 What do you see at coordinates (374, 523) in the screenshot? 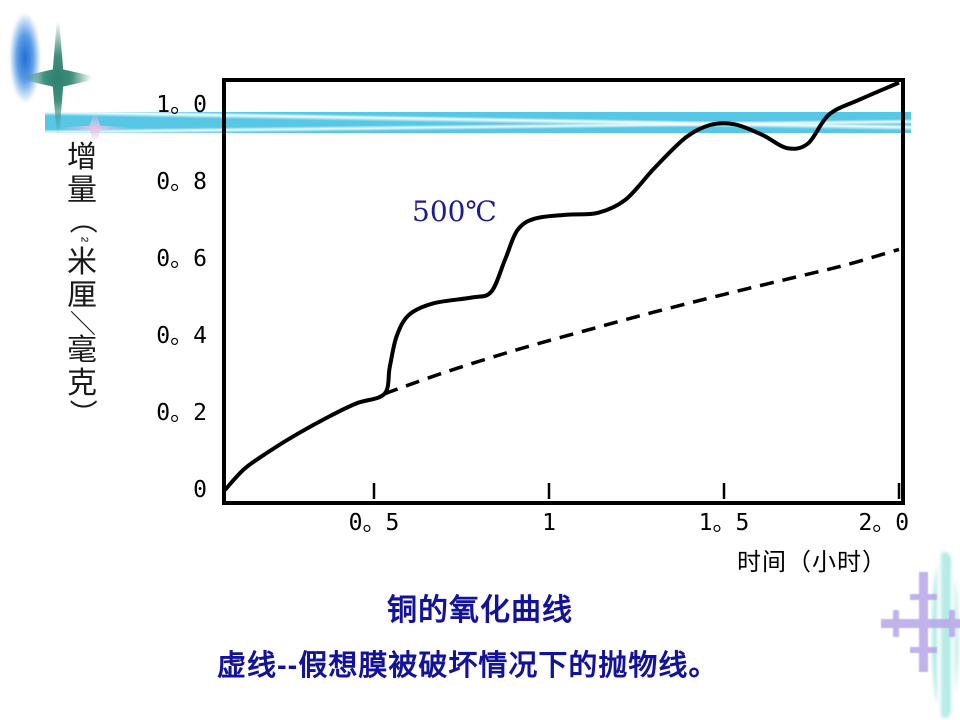
I see `x-tick-label: 0。5` at bounding box center [374, 523].